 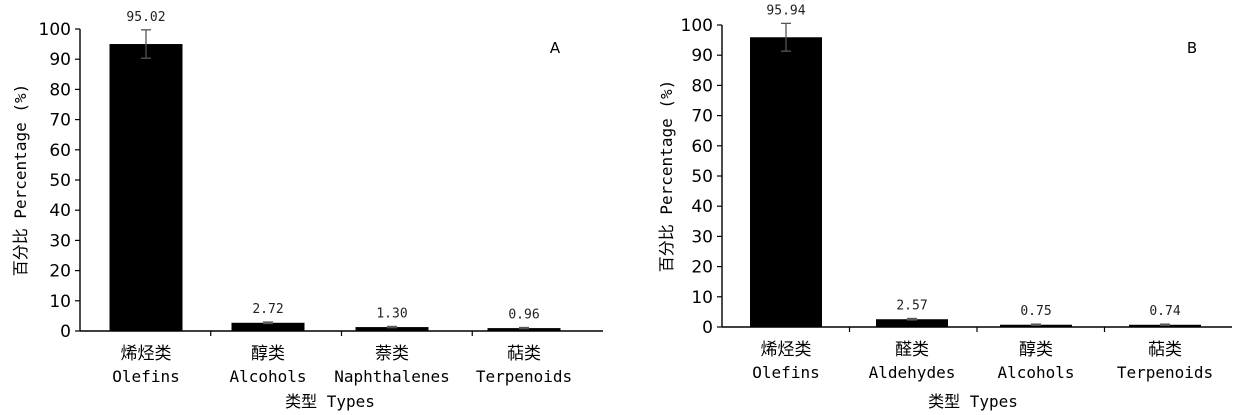 I want to click on x-tick-label-zh: 醛类, so click(x=912, y=350).